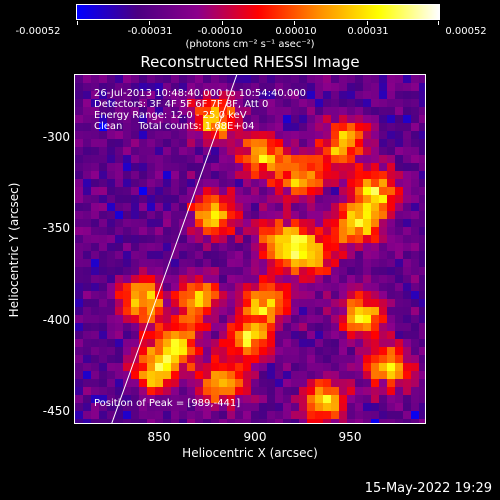 Image resolution: width=500 pixels, height=500 pixels. I want to click on x-tick: 950, so click(350, 437).